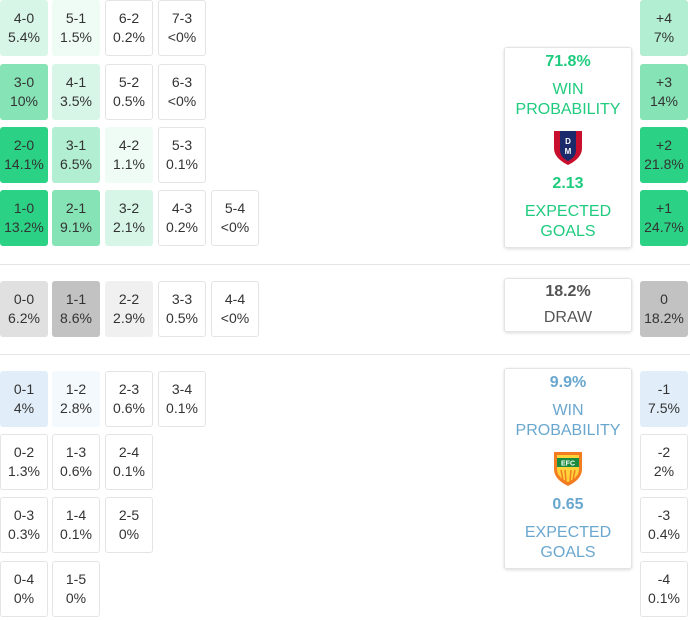  Describe the element at coordinates (235, 299) in the screenshot. I see `cell-score: 4-4` at that location.